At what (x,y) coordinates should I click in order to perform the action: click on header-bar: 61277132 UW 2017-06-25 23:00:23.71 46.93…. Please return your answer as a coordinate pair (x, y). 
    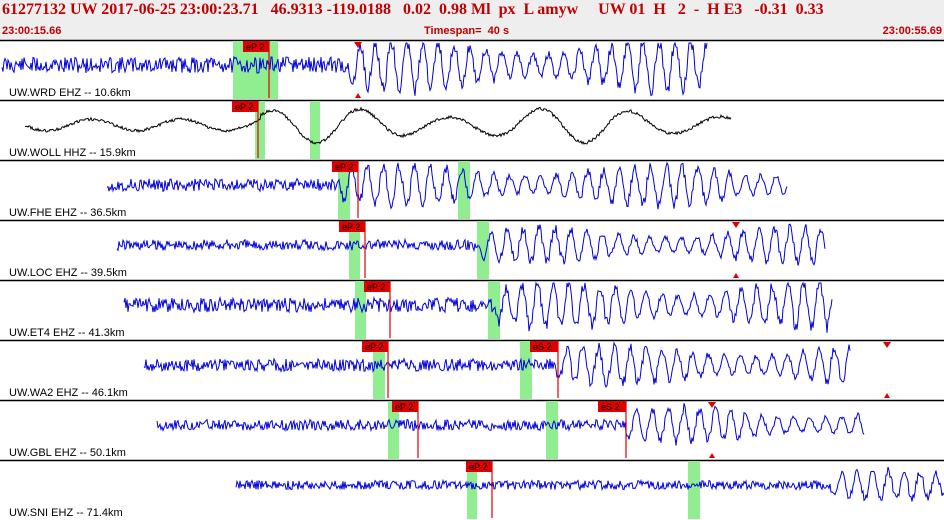
    Looking at the image, I should click on (472, 20).